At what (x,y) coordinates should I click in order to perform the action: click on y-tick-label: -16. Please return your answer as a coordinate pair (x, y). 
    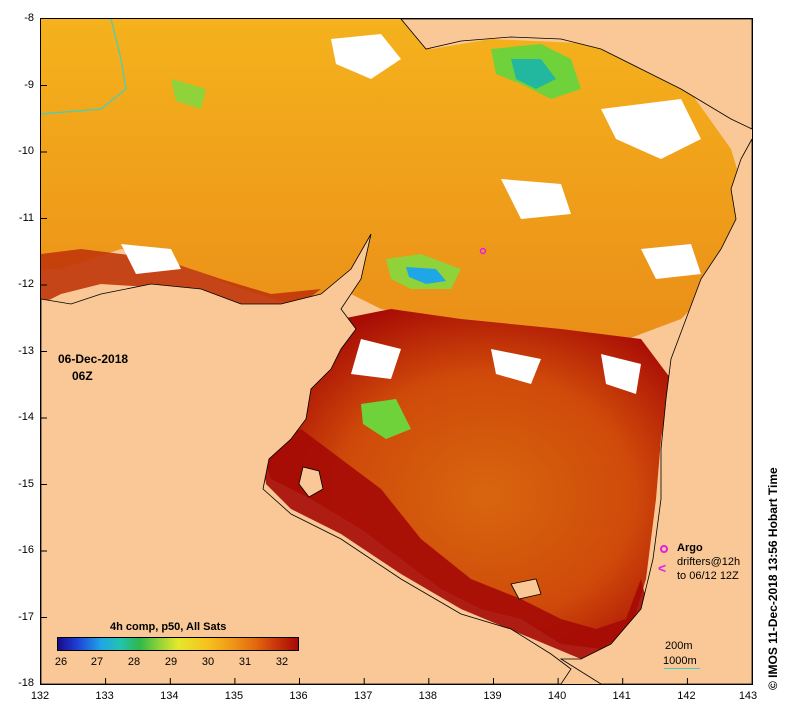
    Looking at the image, I should click on (26, 550).